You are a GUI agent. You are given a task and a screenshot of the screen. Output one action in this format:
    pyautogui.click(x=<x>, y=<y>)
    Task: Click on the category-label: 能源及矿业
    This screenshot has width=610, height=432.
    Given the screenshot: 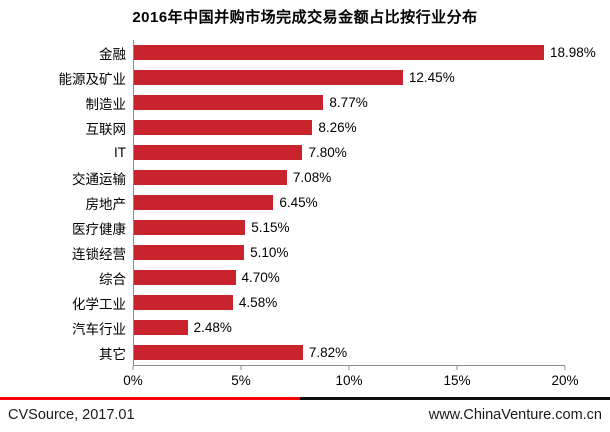 What is the action you would take?
    pyautogui.click(x=92, y=79)
    